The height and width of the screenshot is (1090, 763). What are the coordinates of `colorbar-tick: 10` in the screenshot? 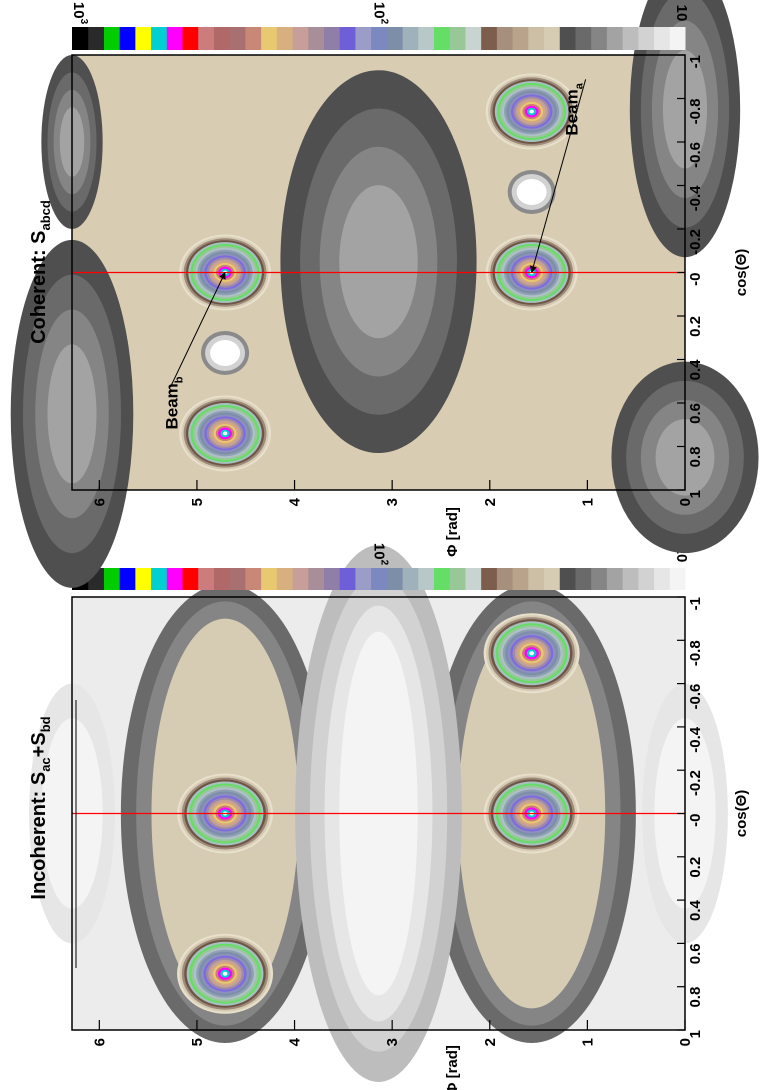 It's located at (681, 13).